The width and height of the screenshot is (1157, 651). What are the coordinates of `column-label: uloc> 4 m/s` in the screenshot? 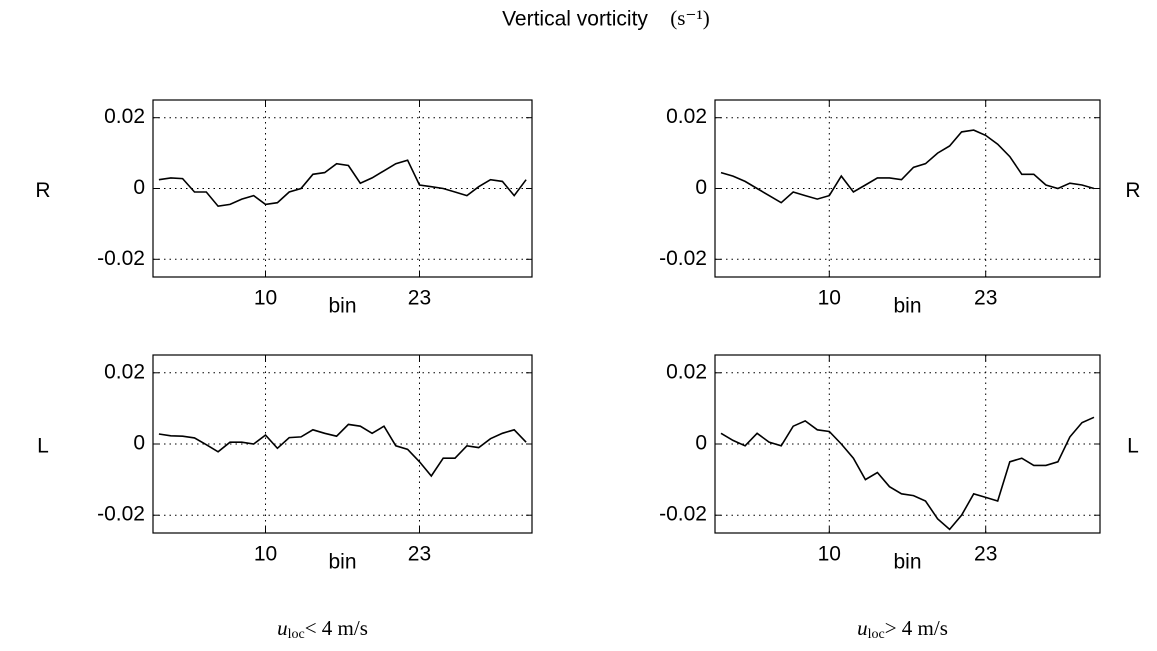 It's located at (902, 629).